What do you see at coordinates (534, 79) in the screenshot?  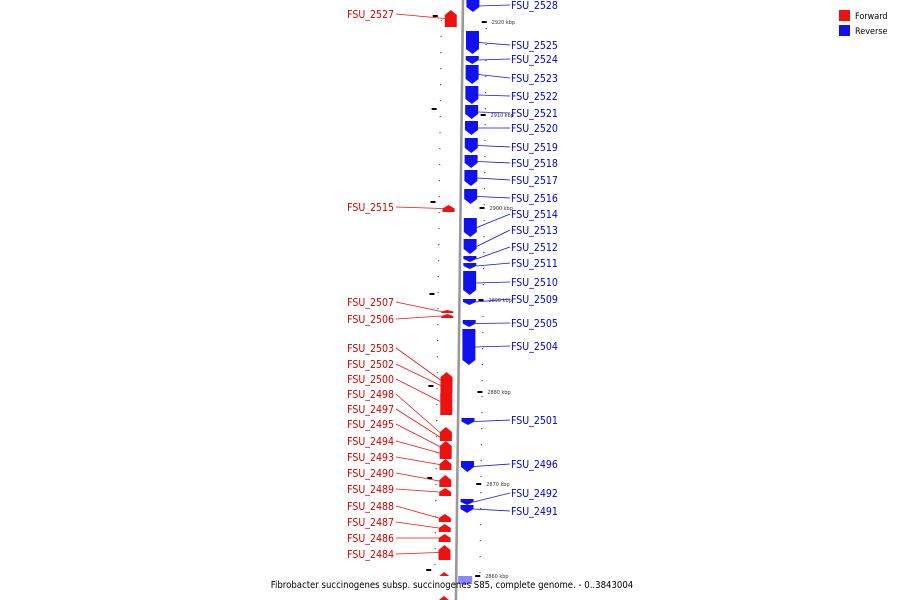 I see `reverse-gene-label: FSU_2523` at bounding box center [534, 79].